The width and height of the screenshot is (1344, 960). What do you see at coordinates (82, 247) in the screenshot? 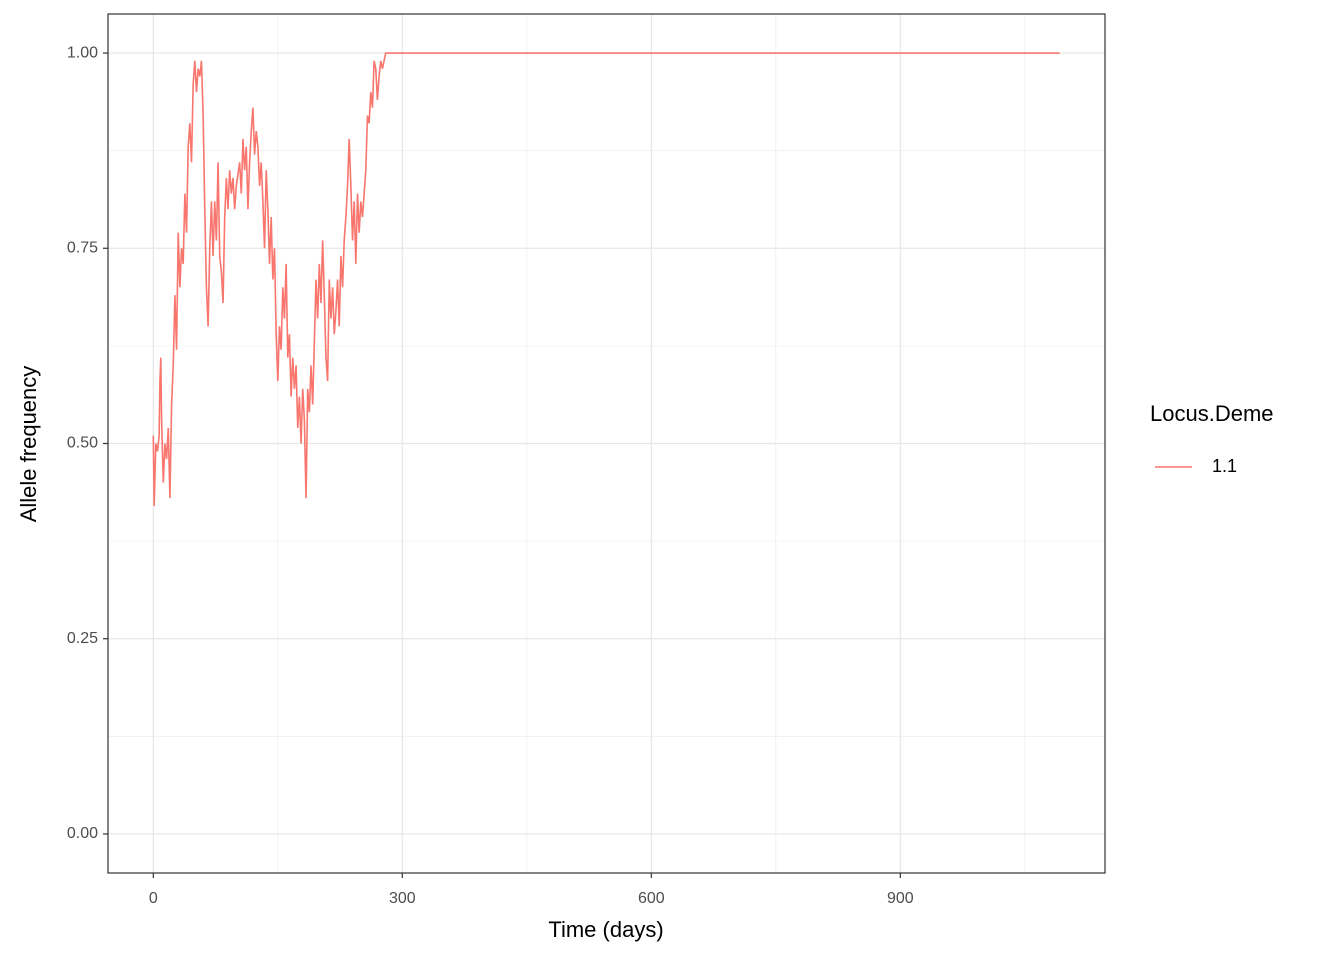
I see `y-tick-label: 0.75` at bounding box center [82, 247].